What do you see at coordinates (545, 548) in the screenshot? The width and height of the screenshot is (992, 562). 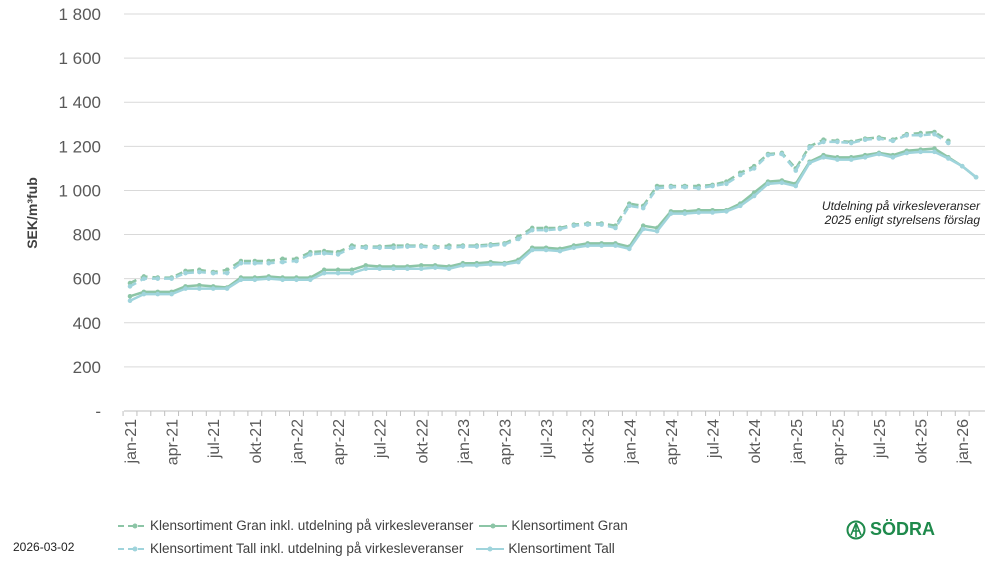 I see `legend-item-tall: Klensortiment Tall` at bounding box center [545, 548].